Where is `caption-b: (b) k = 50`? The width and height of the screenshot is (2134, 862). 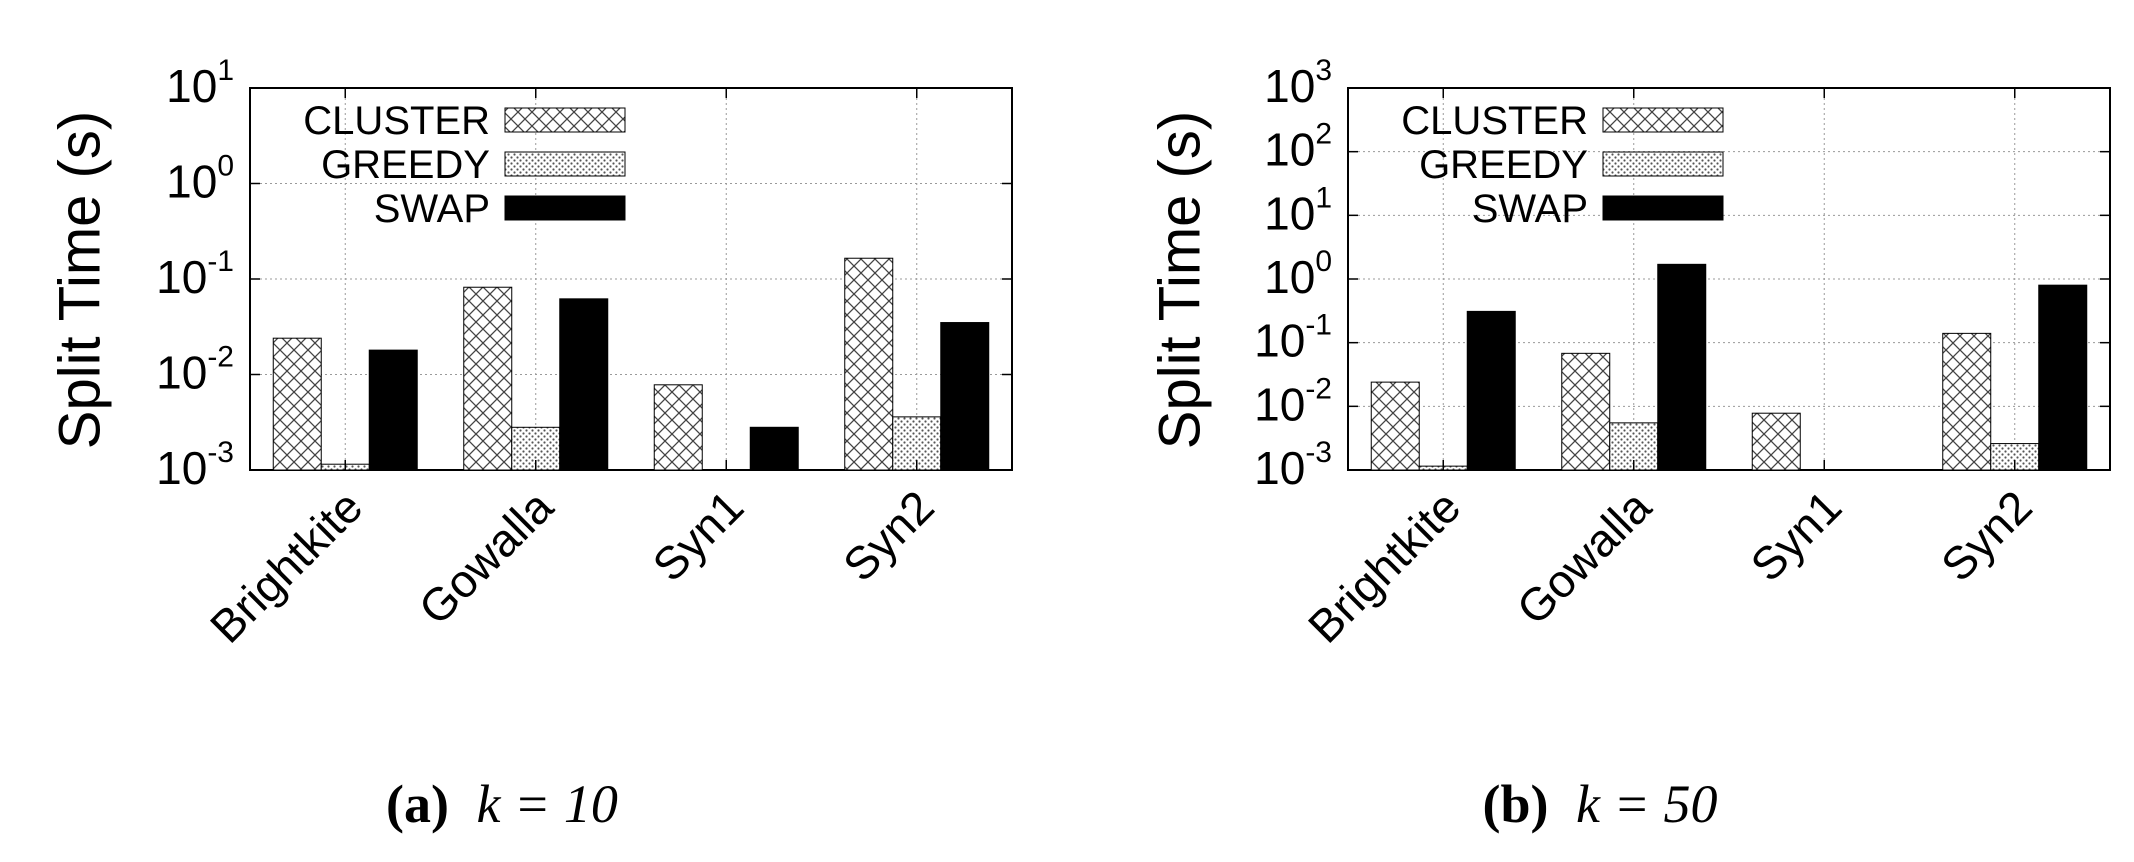 caption-b: (b) k = 50 is located at coordinates (1600, 804).